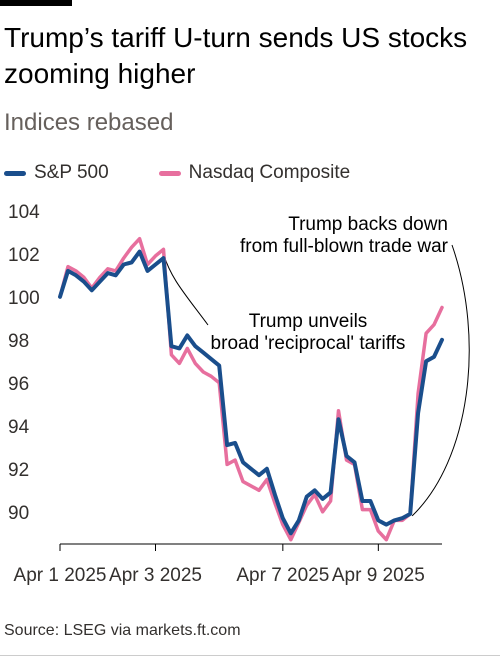 The image size is (500, 667). Describe the element at coordinates (24, 298) in the screenshot. I see `y-tick-label: 100` at that location.